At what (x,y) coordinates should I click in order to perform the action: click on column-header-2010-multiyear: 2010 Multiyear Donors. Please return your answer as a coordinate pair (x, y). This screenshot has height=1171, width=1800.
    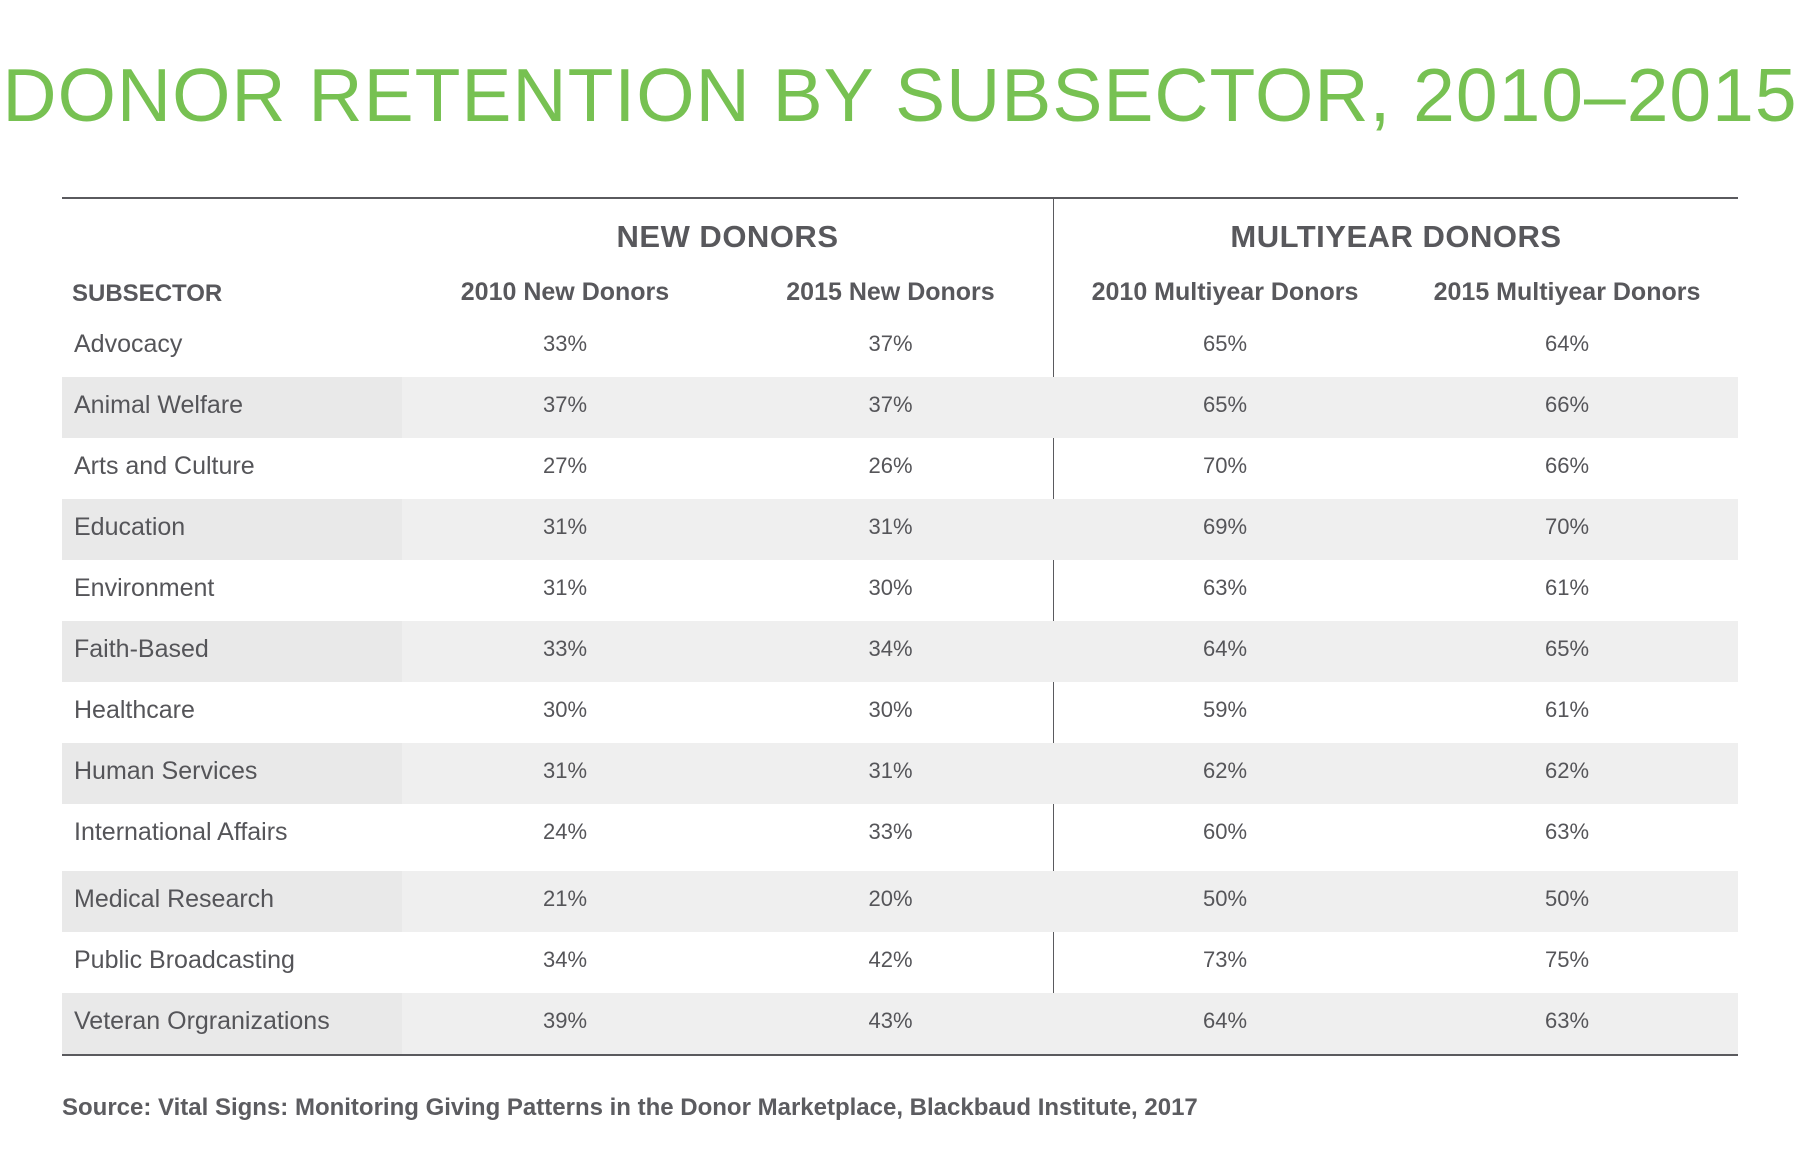
    Looking at the image, I should click on (1225, 292).